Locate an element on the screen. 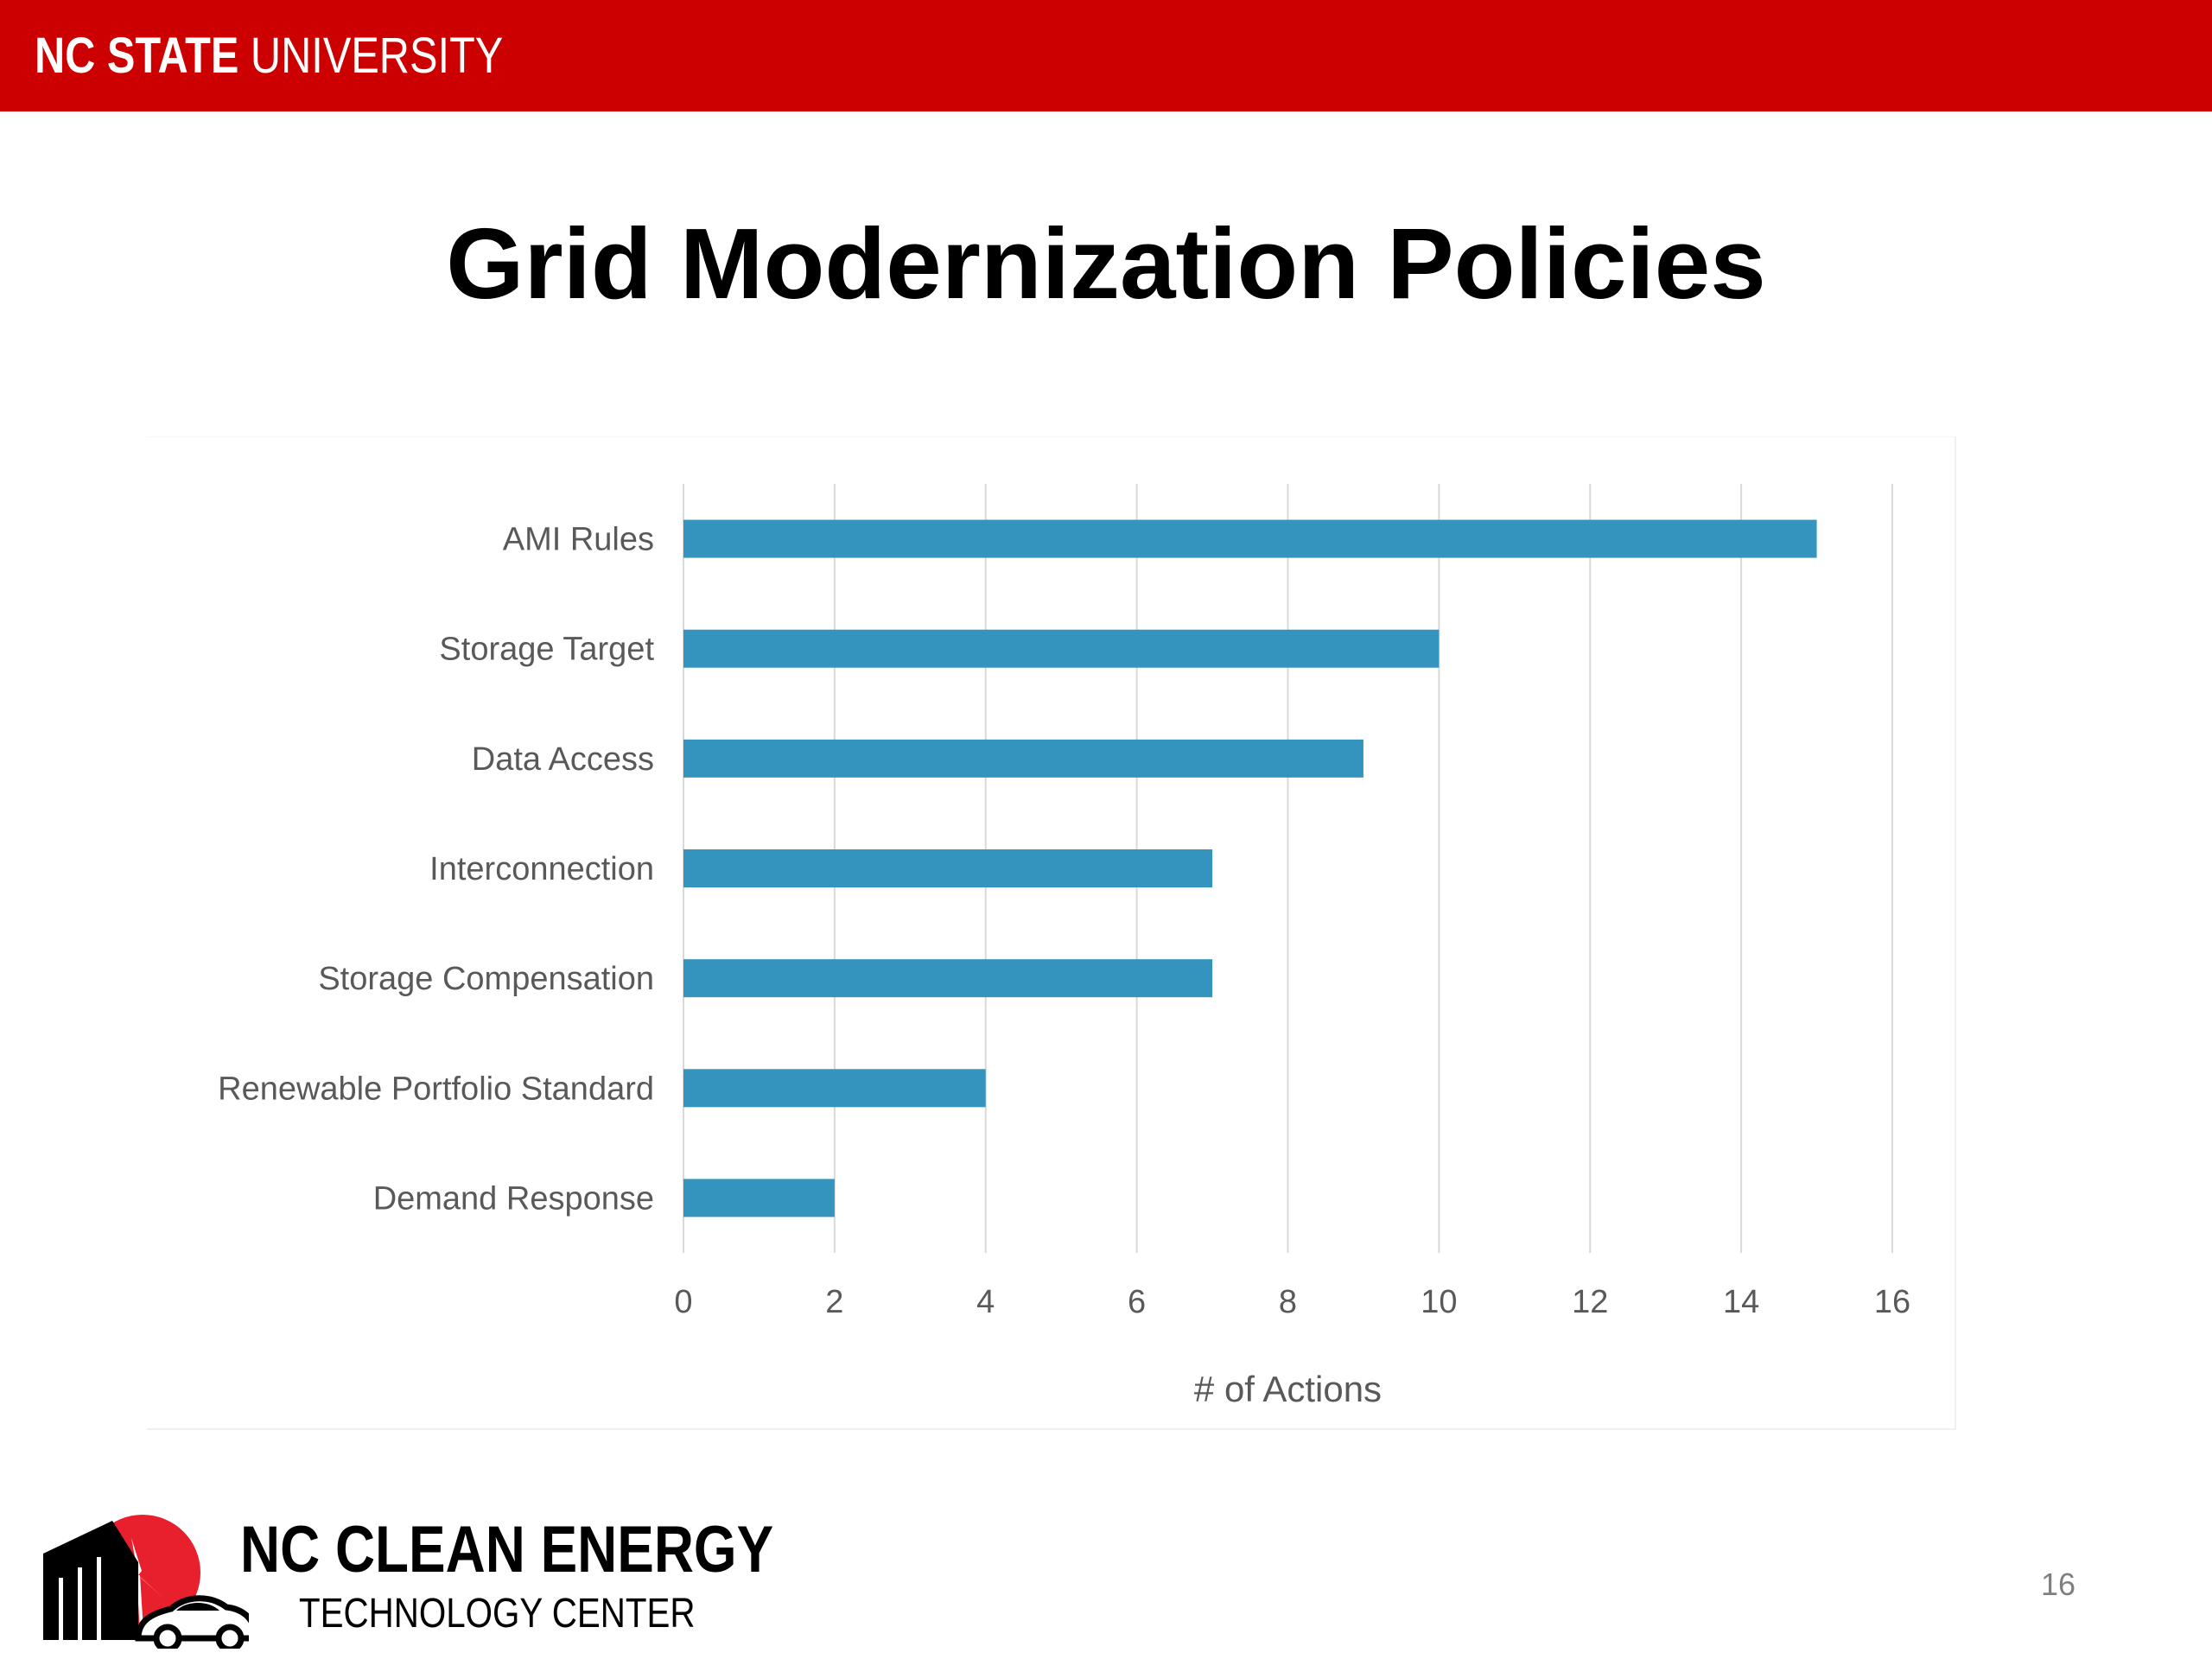 This screenshot has width=2212, height=1659. category-label: Renewable Portfolio Standard is located at coordinates (436, 1089).